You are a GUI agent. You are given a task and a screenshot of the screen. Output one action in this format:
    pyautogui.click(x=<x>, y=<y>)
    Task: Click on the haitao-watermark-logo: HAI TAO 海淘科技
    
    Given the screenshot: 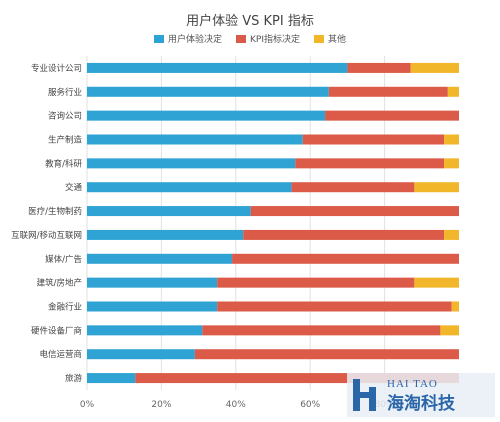 What is the action you would take?
    pyautogui.click(x=421, y=395)
    